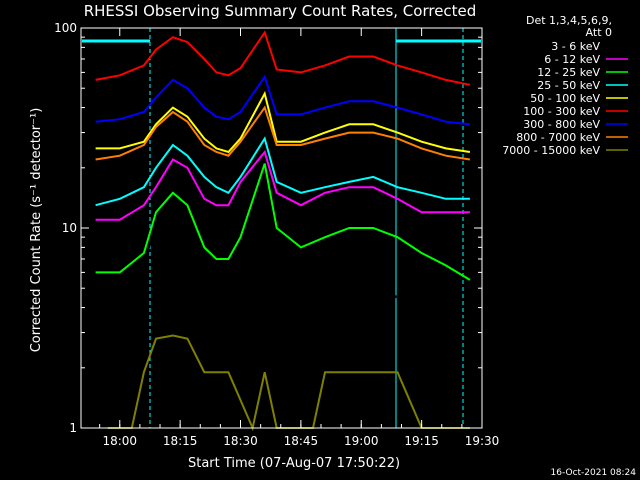 This screenshot has height=480, width=640. Describe the element at coordinates (561, 124) in the screenshot. I see `legend-entry-label: 300 - 800 keV` at that location.